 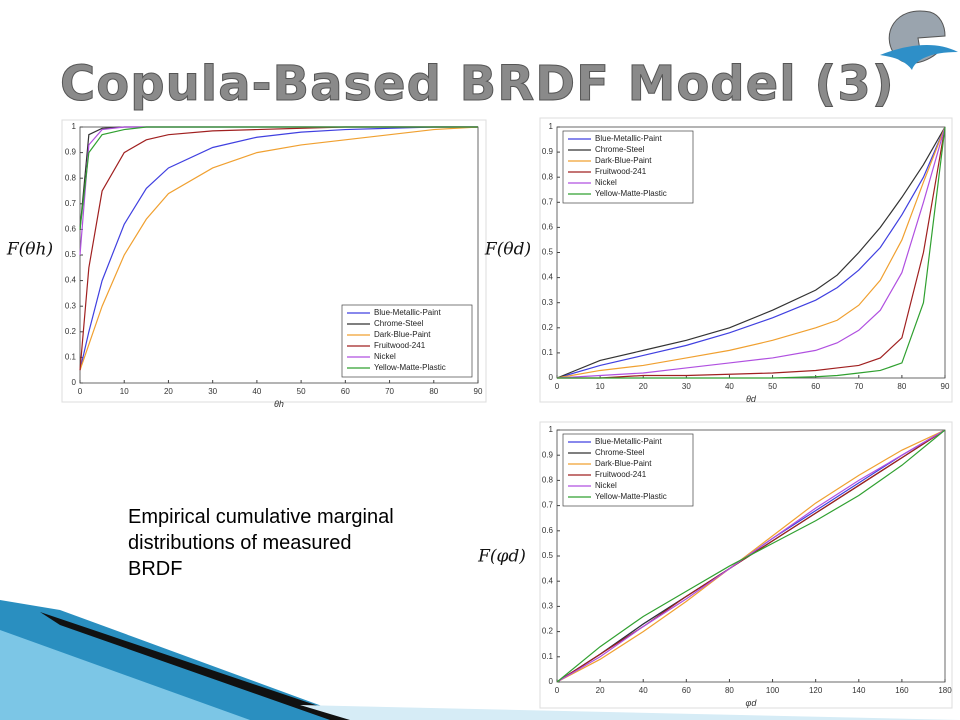 What do you see at coordinates (816, 690) in the screenshot?
I see `x-tick-label: 120` at bounding box center [816, 690].